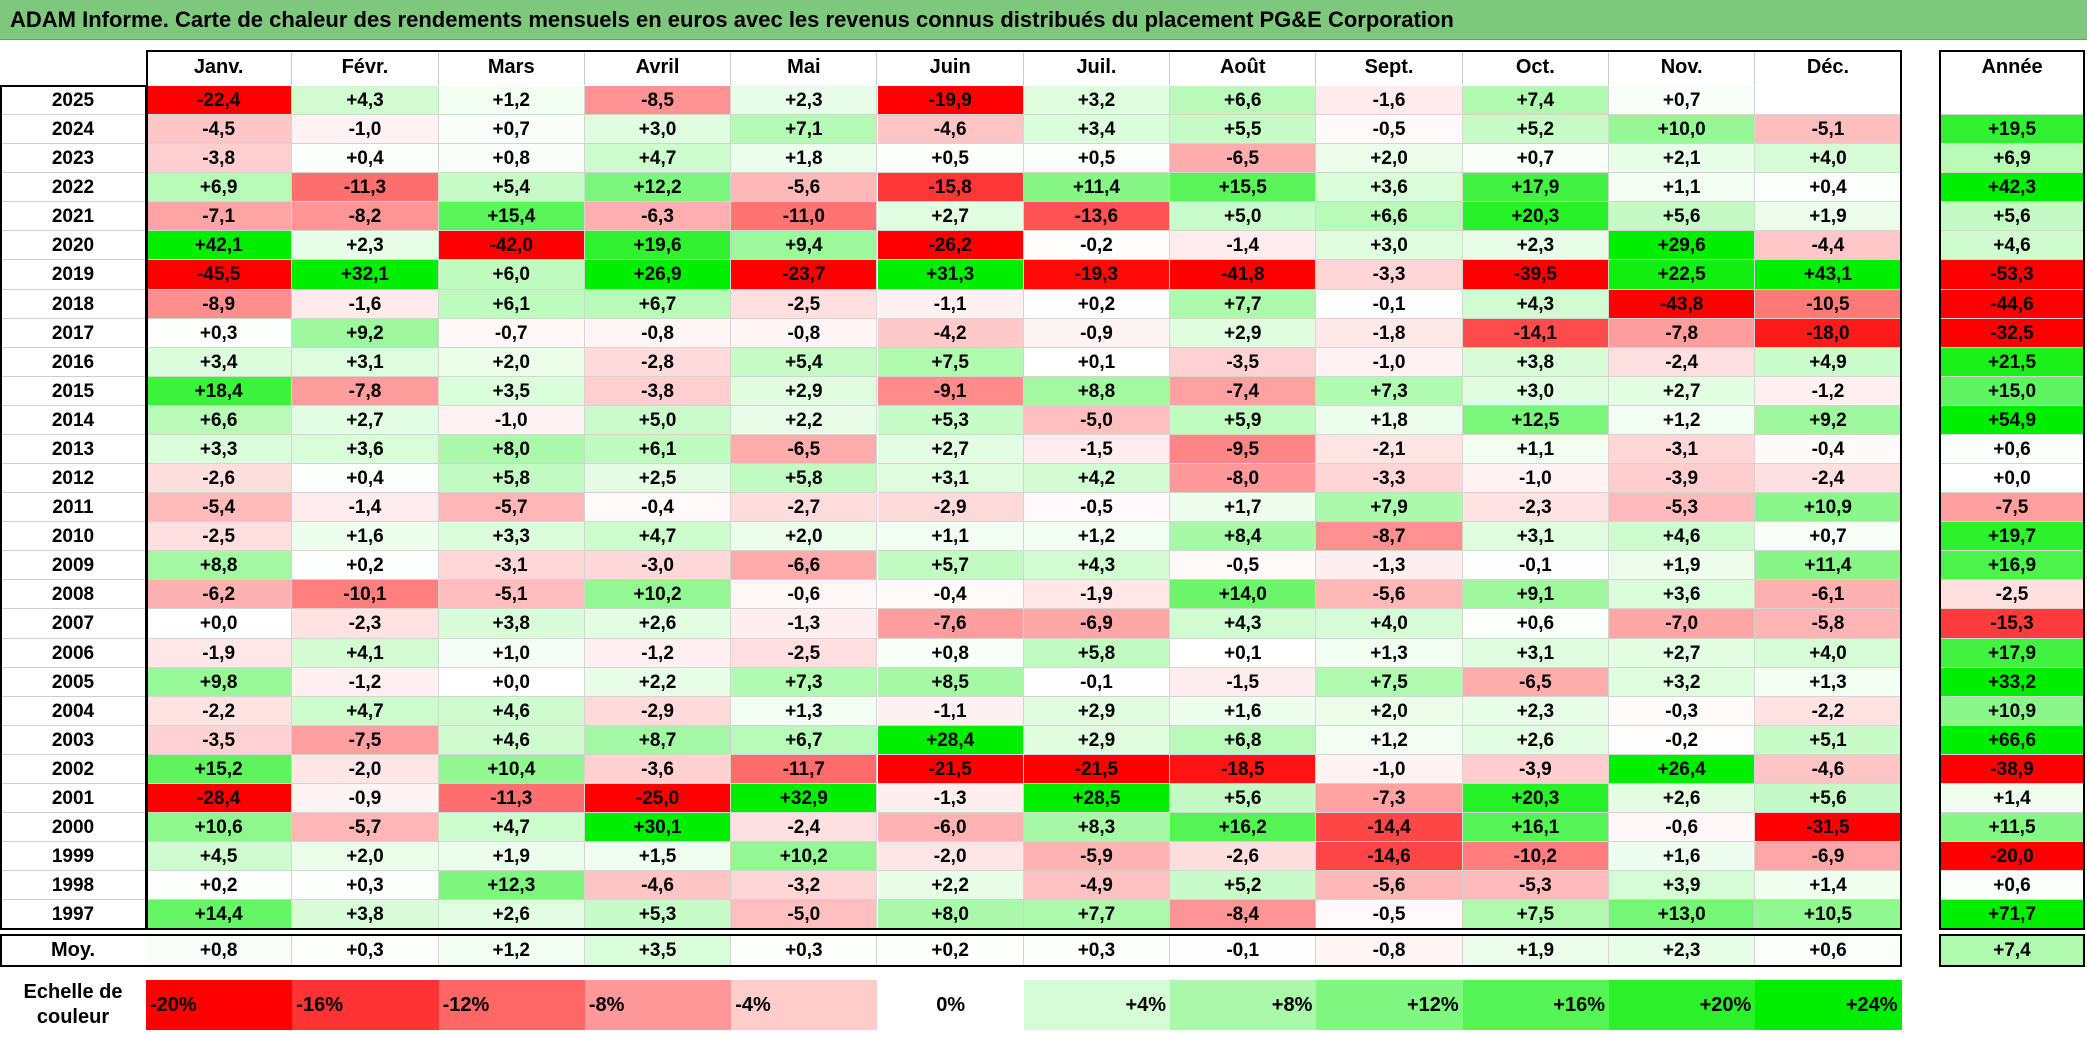 The height and width of the screenshot is (1037, 2087). I want to click on row-year-label: 2021, so click(73, 217).